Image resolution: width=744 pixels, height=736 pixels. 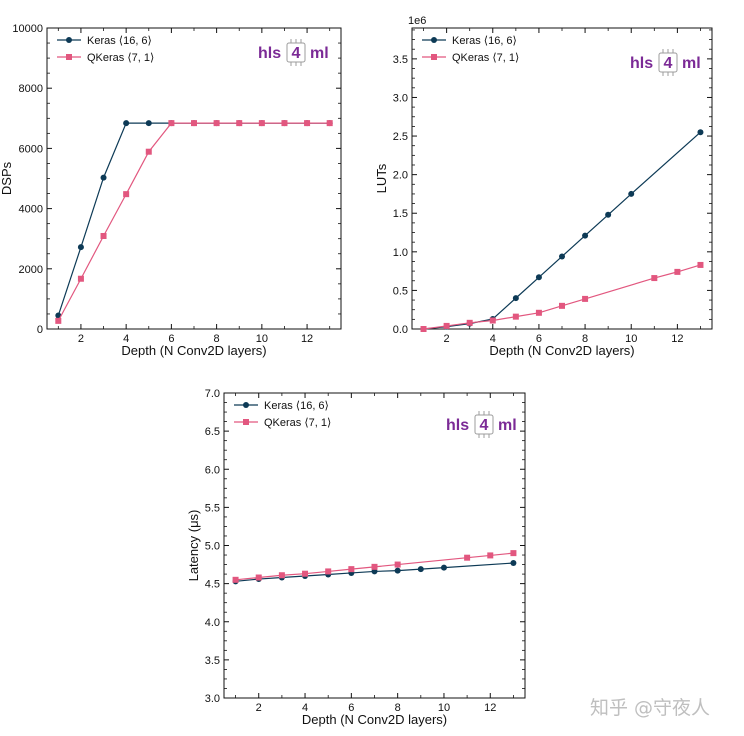 I want to click on y-offset-label: 1e6, so click(x=417, y=21).